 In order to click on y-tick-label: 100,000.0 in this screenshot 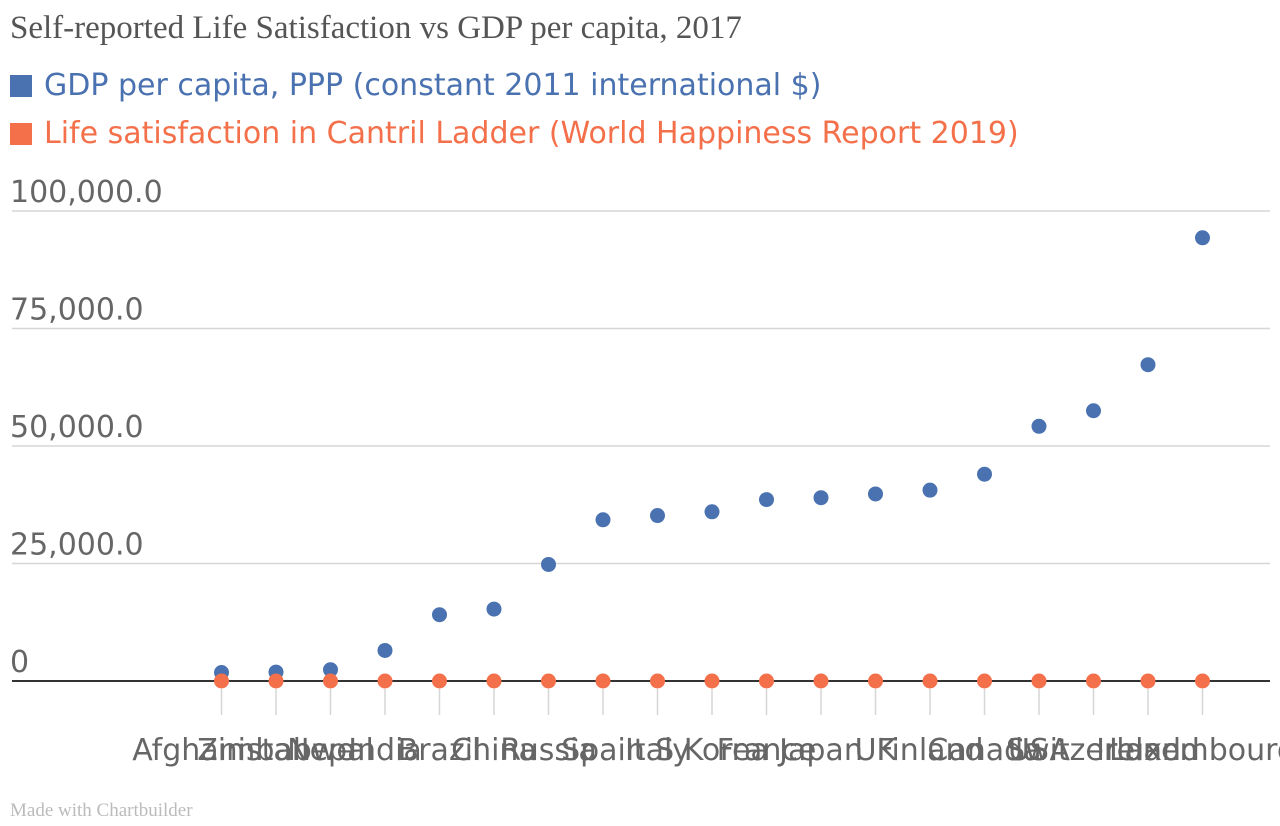, I will do `click(86, 192)`.